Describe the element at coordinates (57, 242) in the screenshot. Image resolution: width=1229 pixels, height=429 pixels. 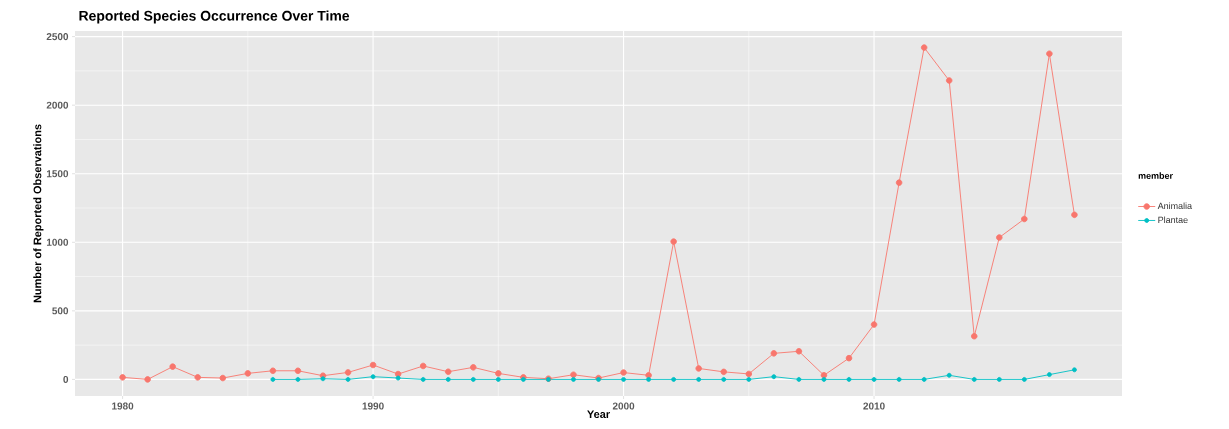
I see `y-tick-label: 1000` at that location.